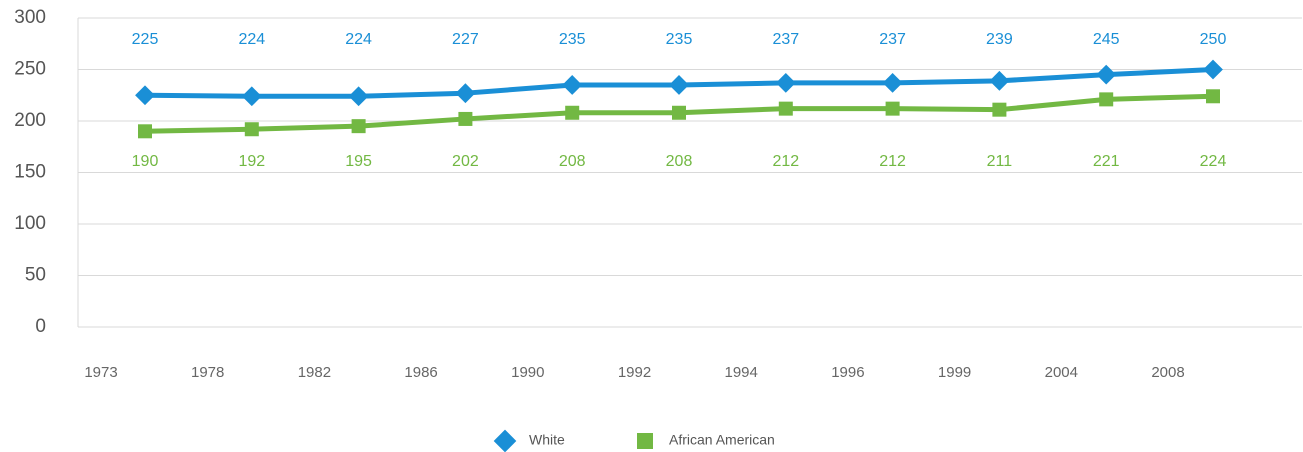 The image size is (1303, 452). I want to click on x-tick-label: 1990, so click(527, 372).